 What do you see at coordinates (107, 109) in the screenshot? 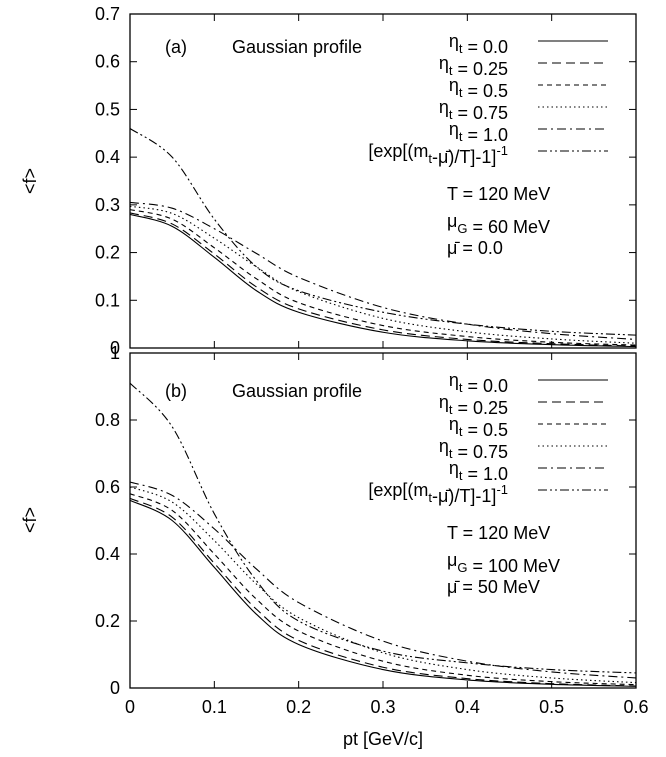
I see `y-tick-label: 0.5` at bounding box center [107, 109].